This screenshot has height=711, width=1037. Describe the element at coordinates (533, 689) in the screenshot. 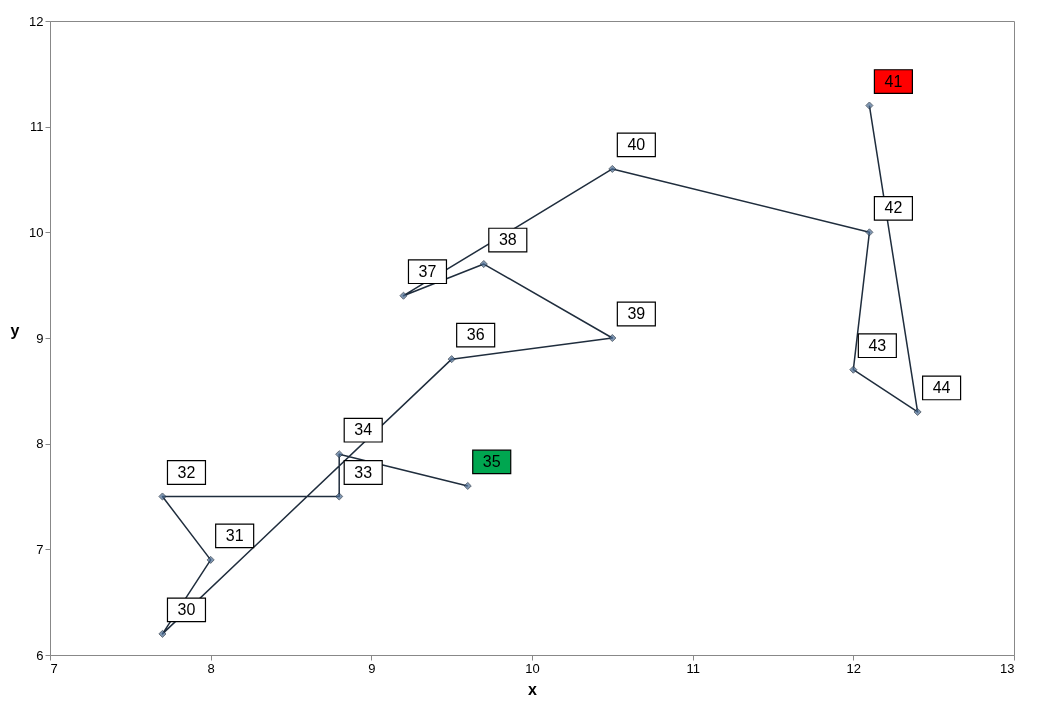

I see `x-axis-title: x` at that location.